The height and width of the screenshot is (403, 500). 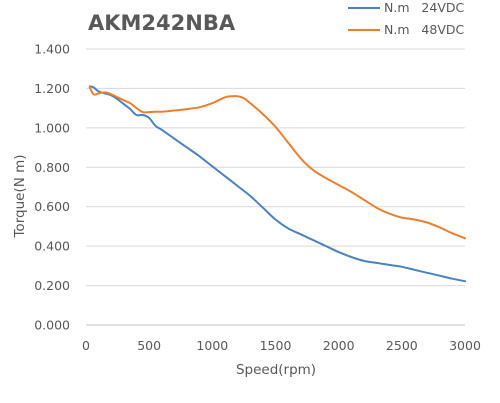 What do you see at coordinates (52, 187) in the screenshot?
I see `y-axis-ticks: 0.000 0.200 0.400 0.600 0.800 1.000 1.200 1.400` at bounding box center [52, 187].